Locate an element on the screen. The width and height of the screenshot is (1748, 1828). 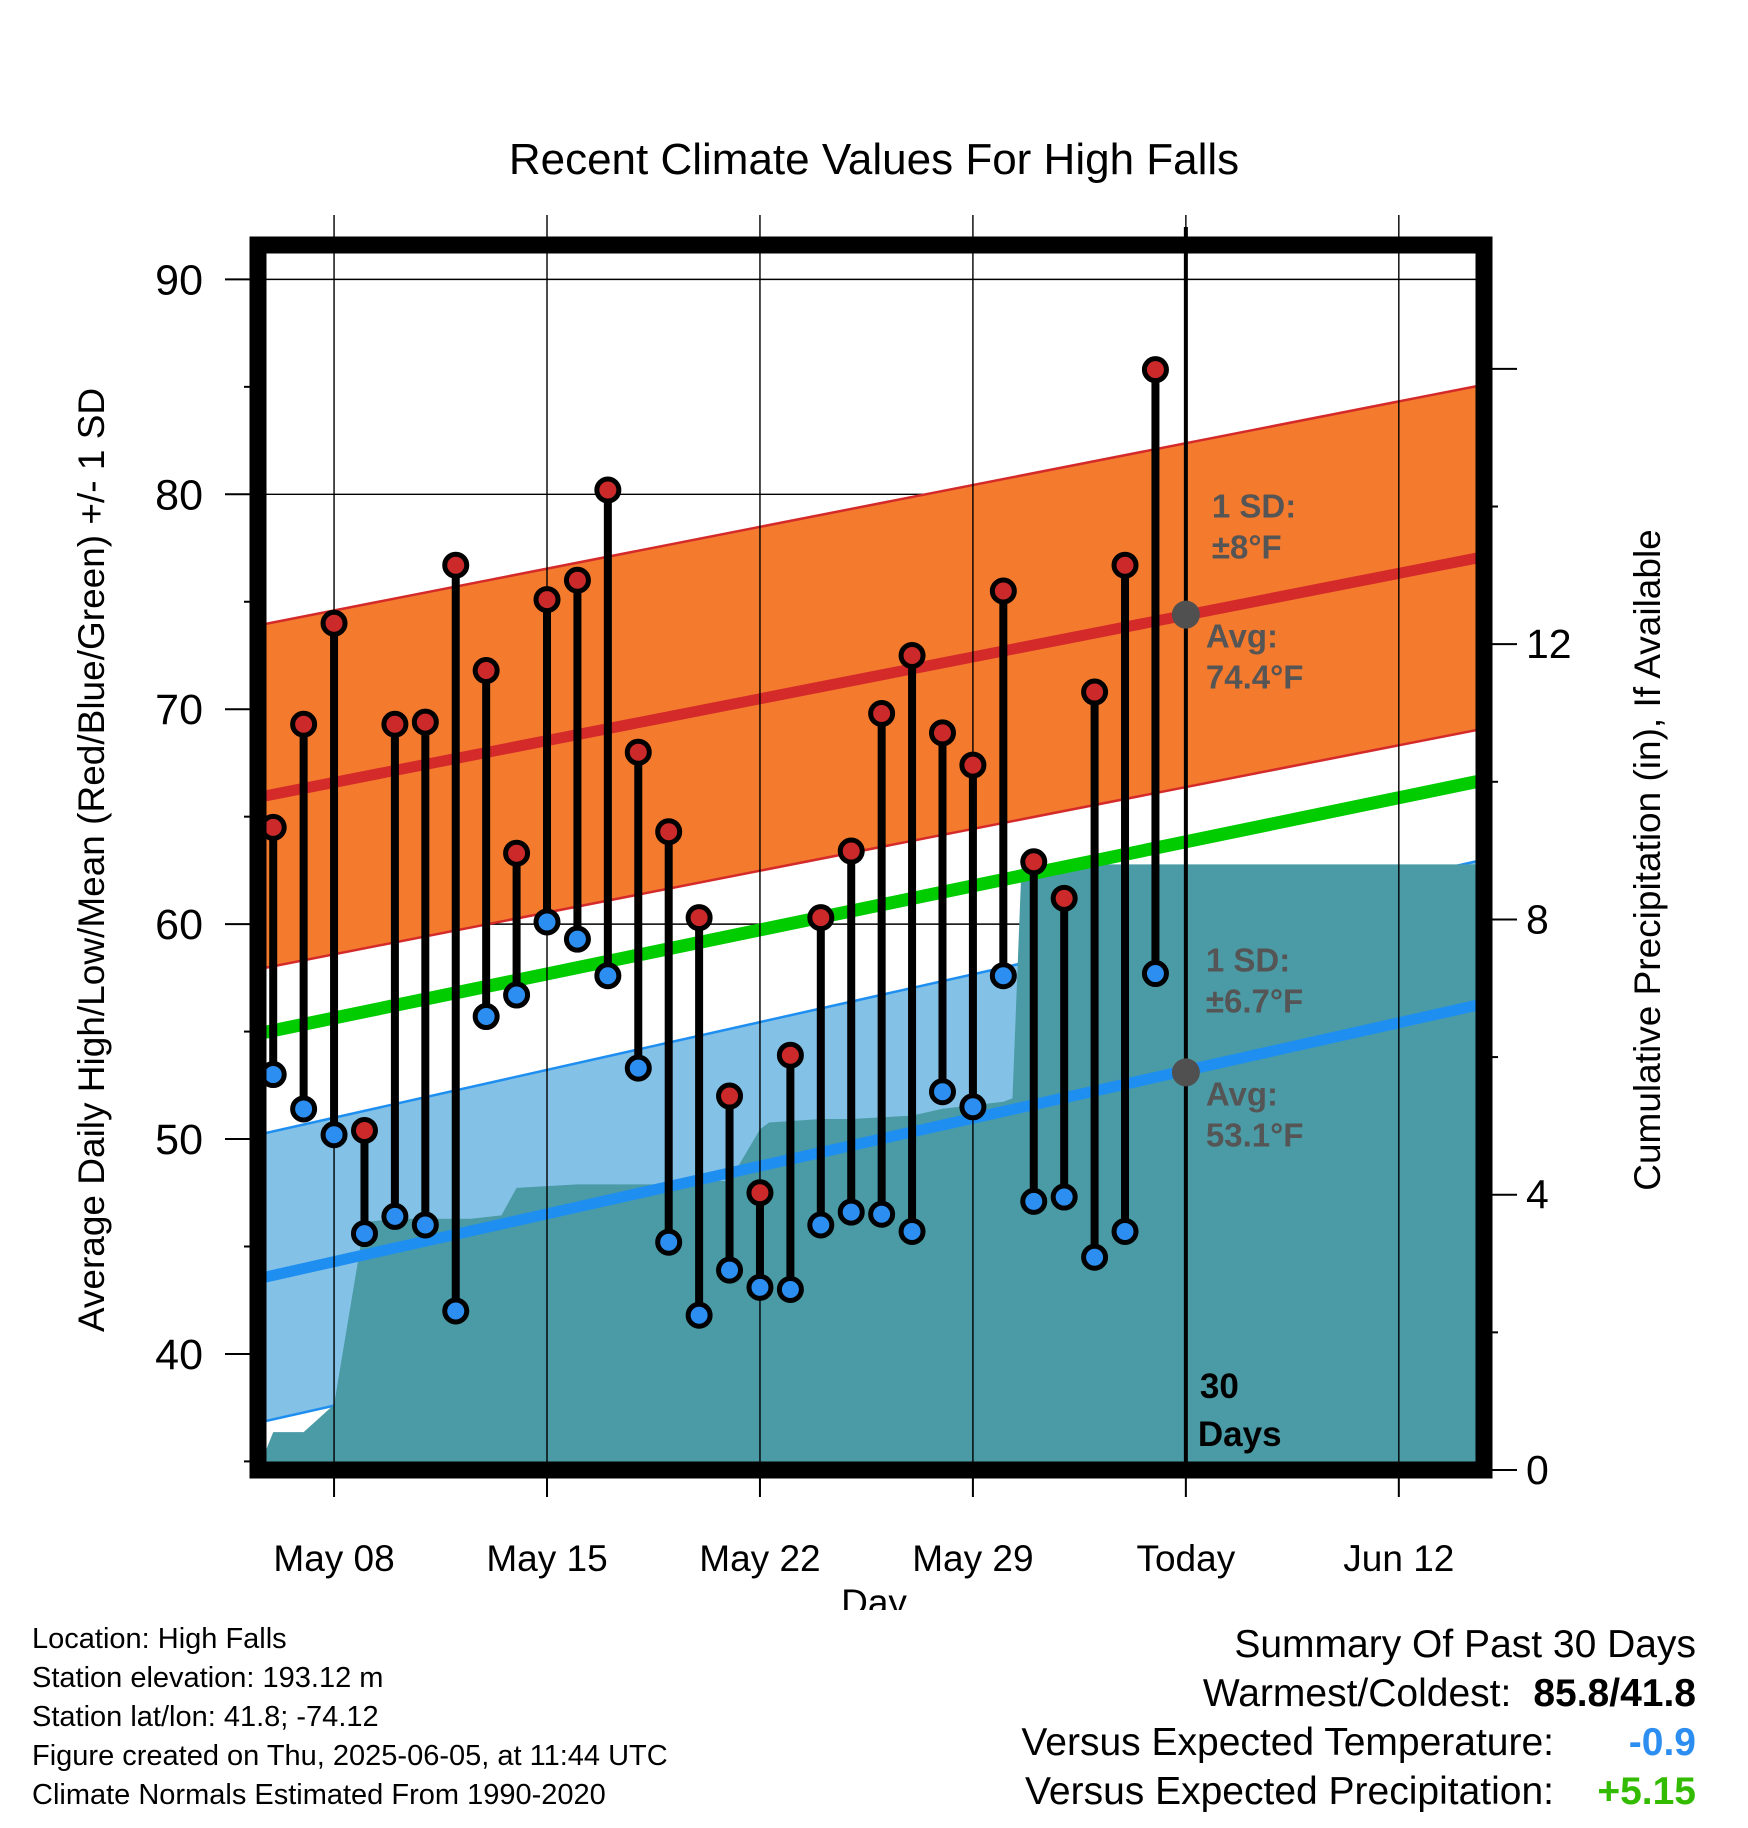
days-count-label: 30 is located at coordinates (1219, 1386).